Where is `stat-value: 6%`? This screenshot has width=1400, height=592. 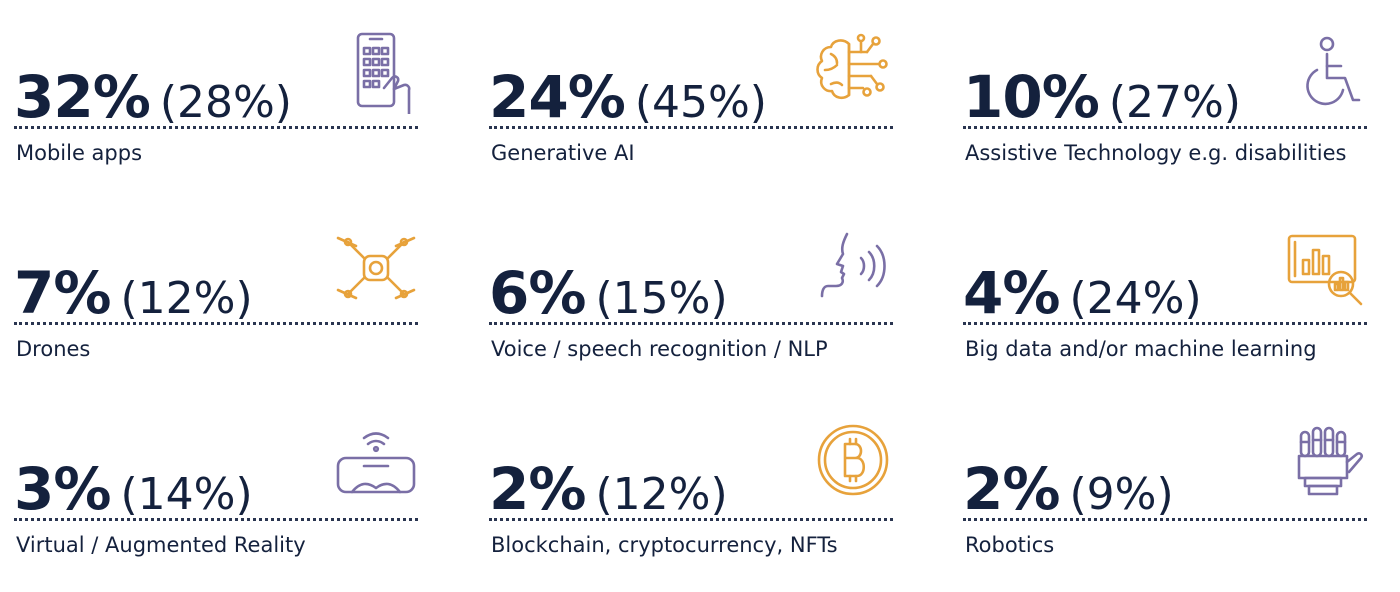 stat-value: 6% is located at coordinates (537, 293).